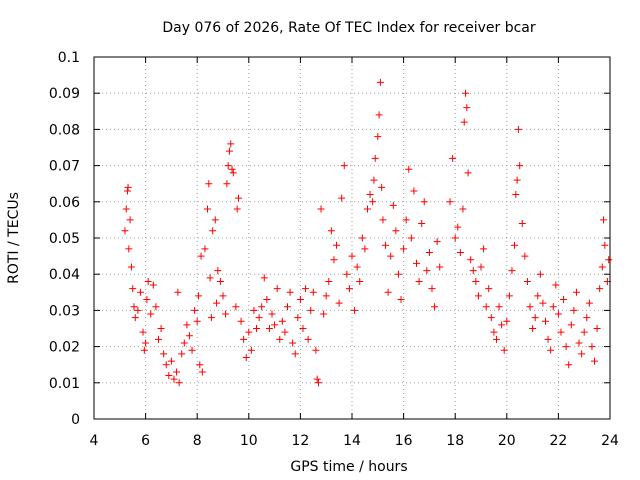 The height and width of the screenshot is (480, 640). What do you see at coordinates (64, 275) in the screenshot?
I see `y-tick-label: 0.04` at bounding box center [64, 275].